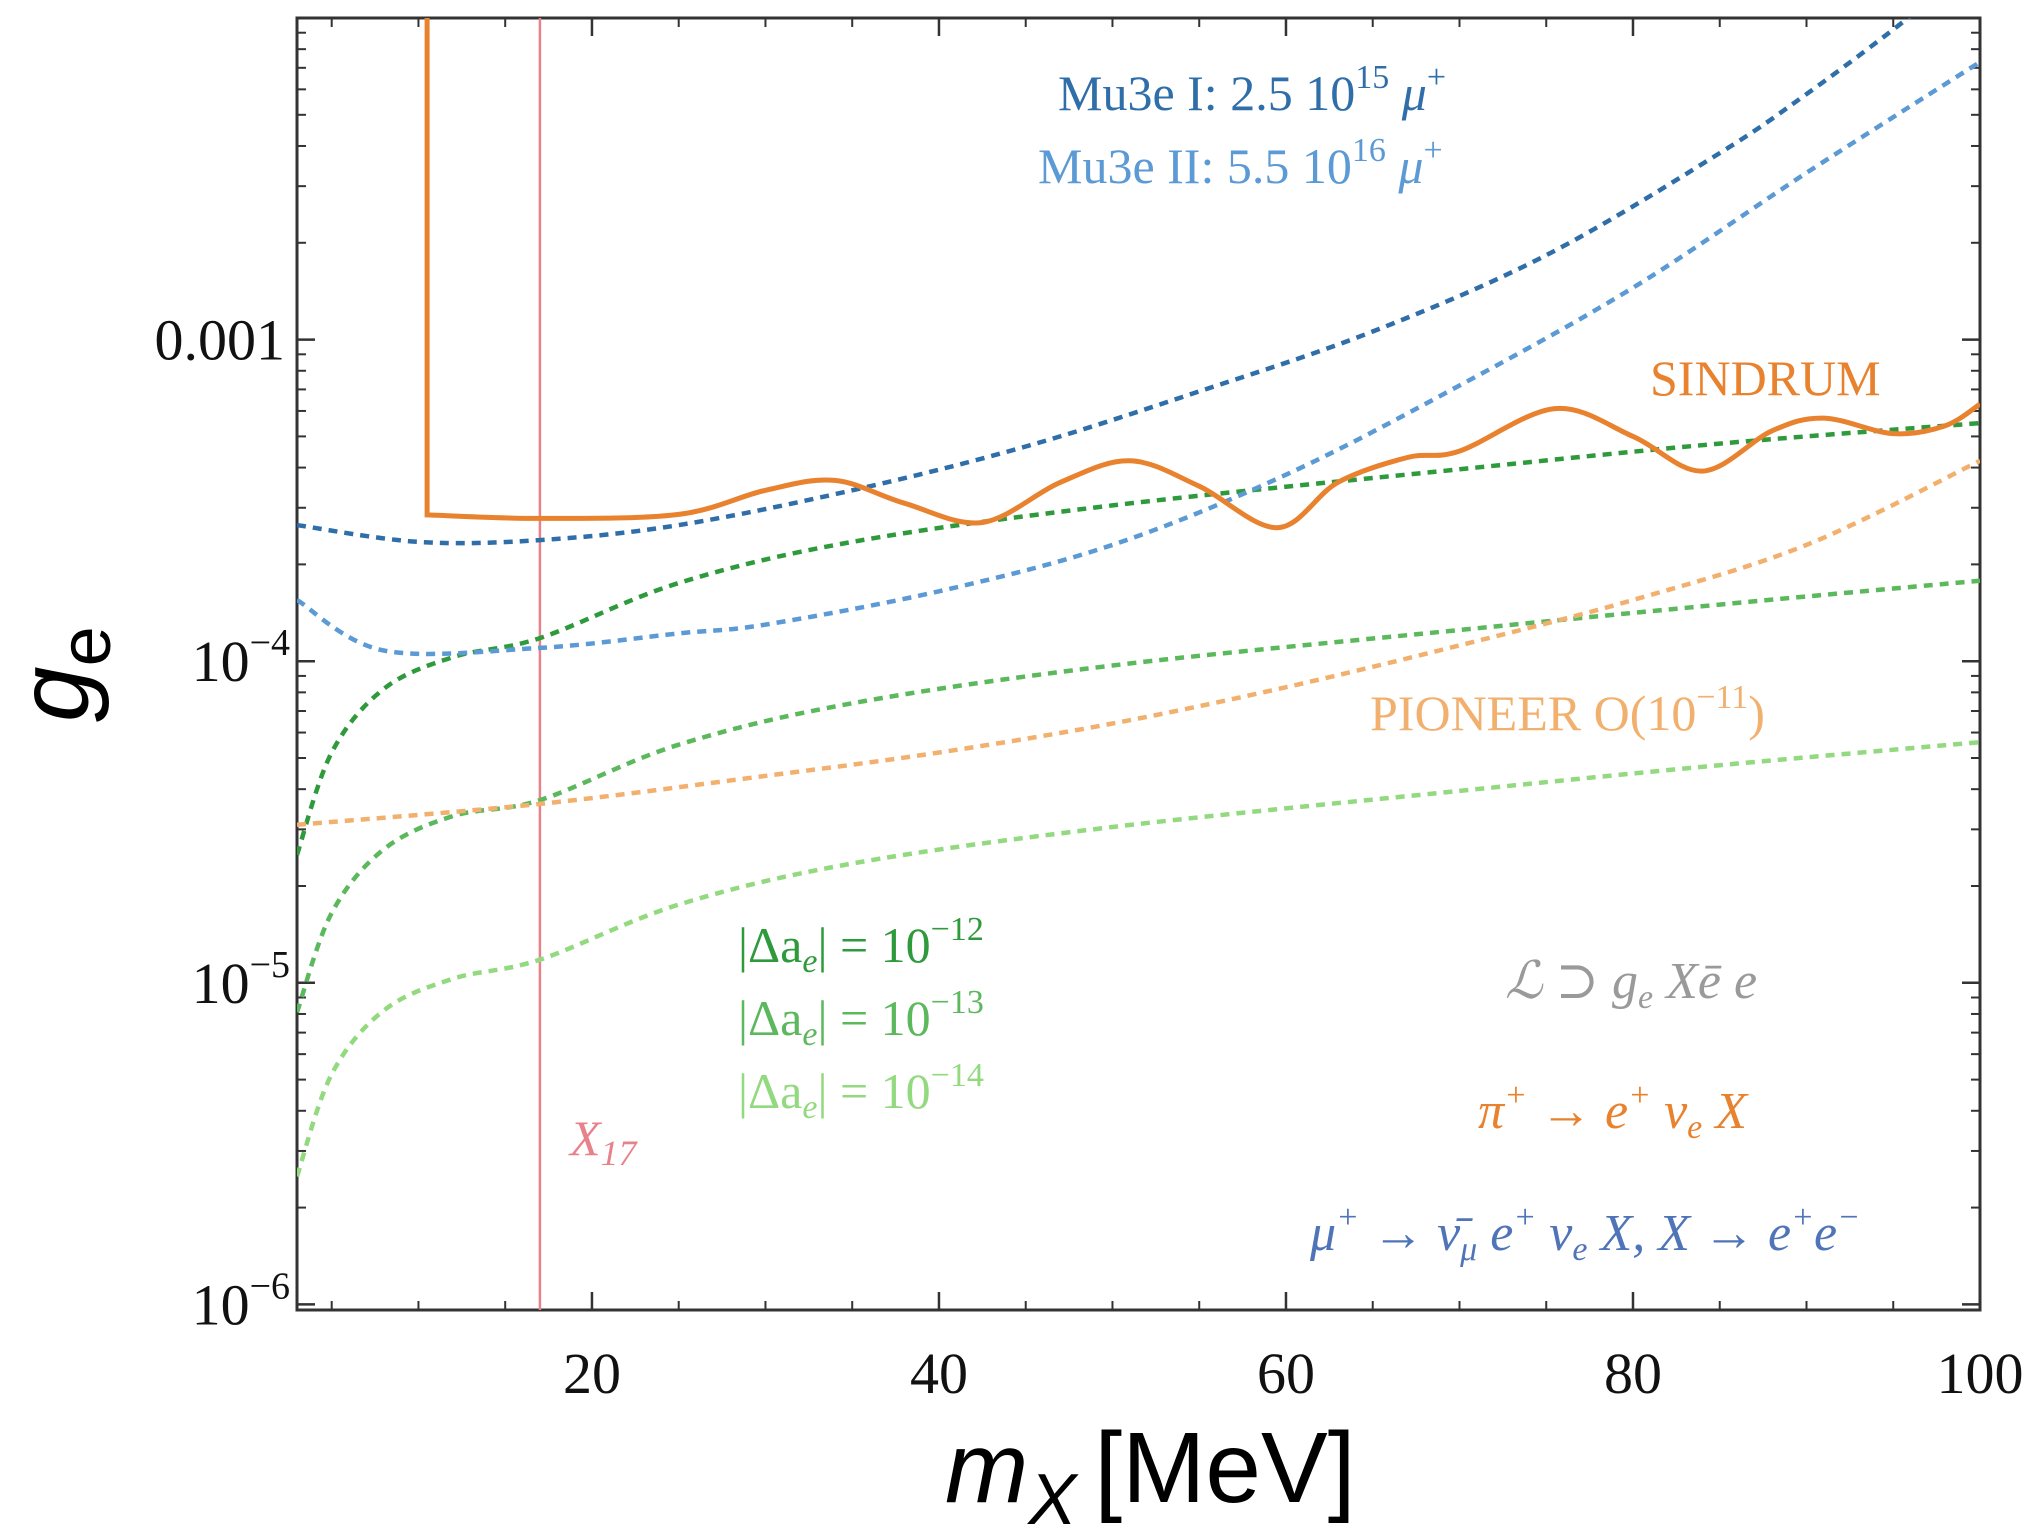 The image size is (2042, 1530). Describe the element at coordinates (1584, 1233) in the screenshot. I see `annotation-muon-decay: μ+ → ν̄μ e+ νe X, X → e+e−` at that location.